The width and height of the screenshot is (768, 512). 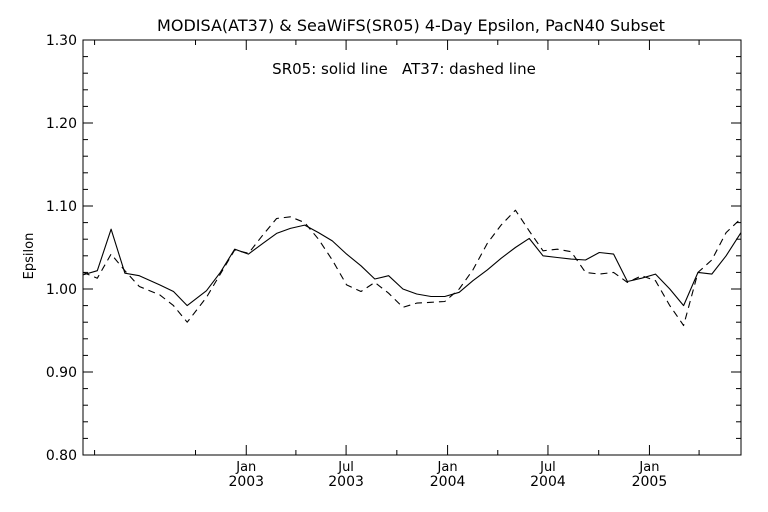 I want to click on y-tick-label: 0.80, so click(x=61, y=456).